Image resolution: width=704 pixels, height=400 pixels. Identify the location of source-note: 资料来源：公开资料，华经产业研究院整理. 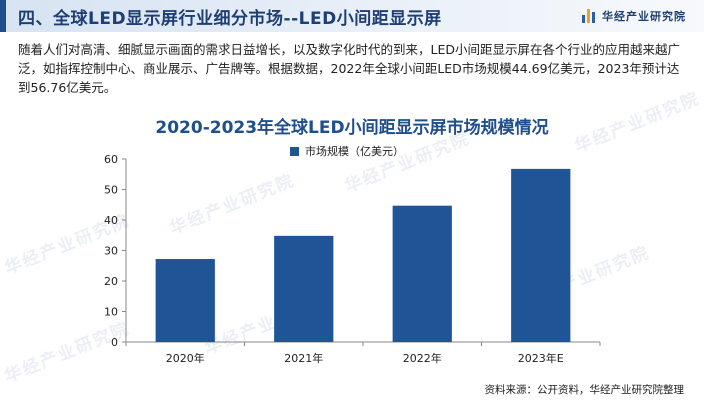
(584, 390).